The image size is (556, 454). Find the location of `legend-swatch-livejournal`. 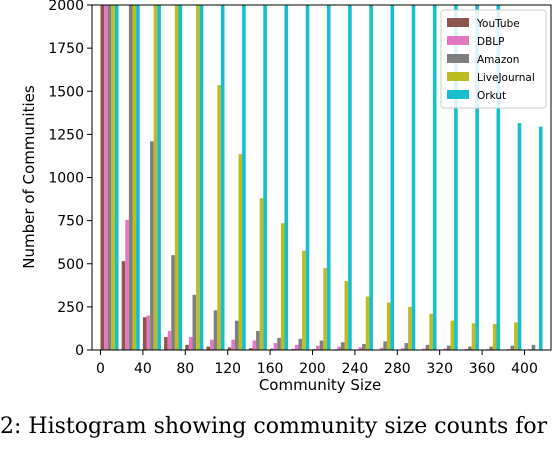

legend-swatch-livejournal is located at coordinates (458, 76).